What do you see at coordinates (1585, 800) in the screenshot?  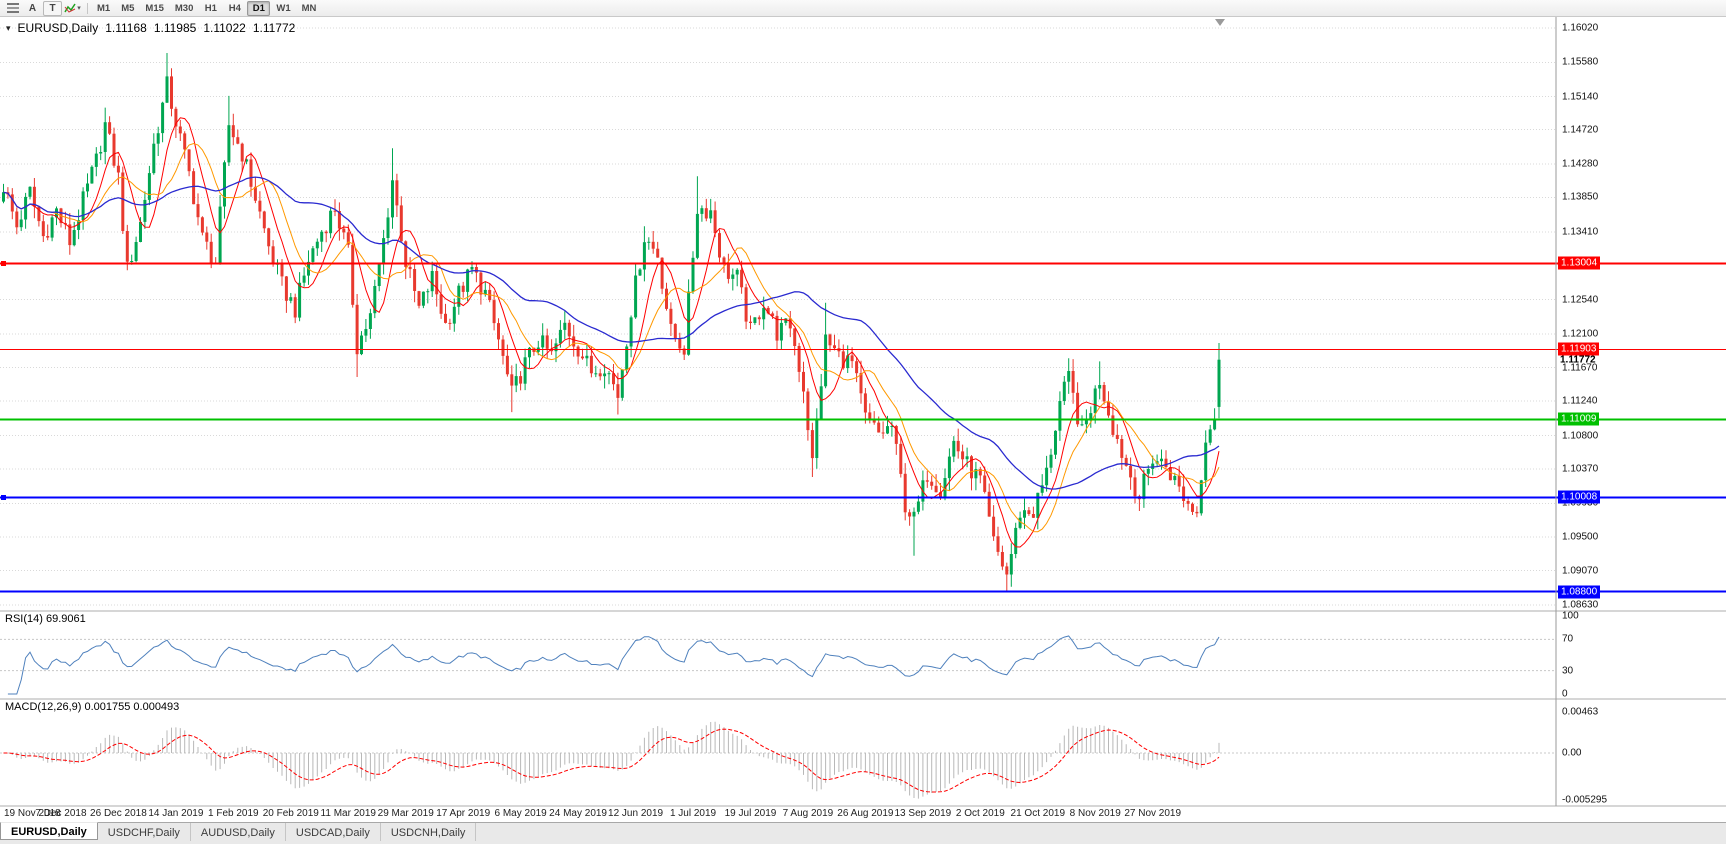 I see `macd-axis-label: -0.005295` at bounding box center [1585, 800].